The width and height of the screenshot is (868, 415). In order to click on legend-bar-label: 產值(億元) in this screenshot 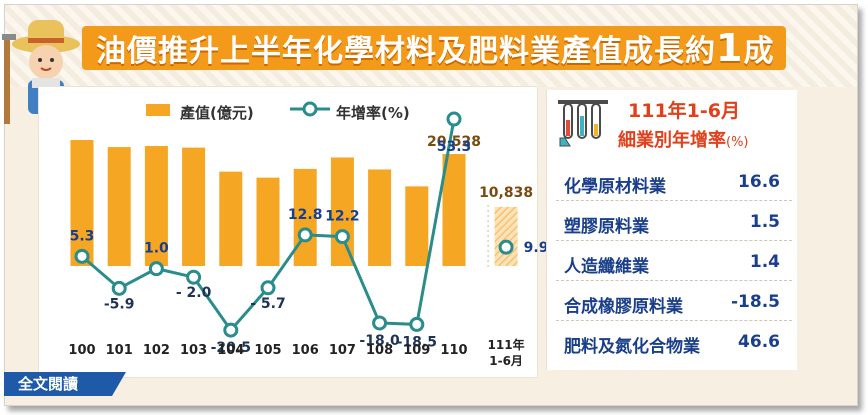, I will do `click(217, 113)`.